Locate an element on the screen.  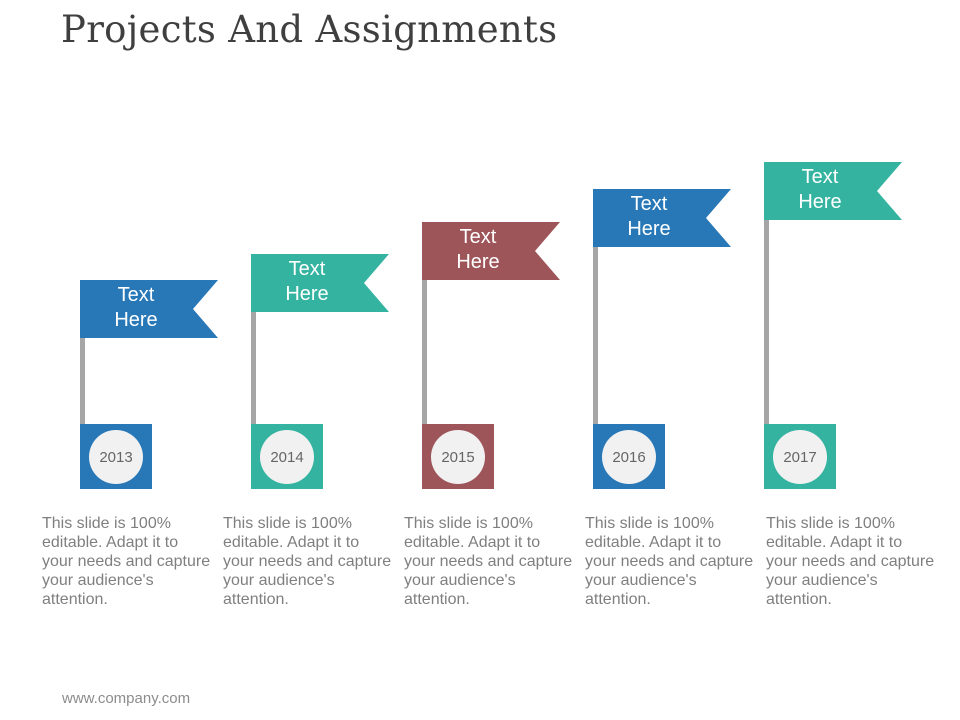
year-badge: 2015 is located at coordinates (458, 456).